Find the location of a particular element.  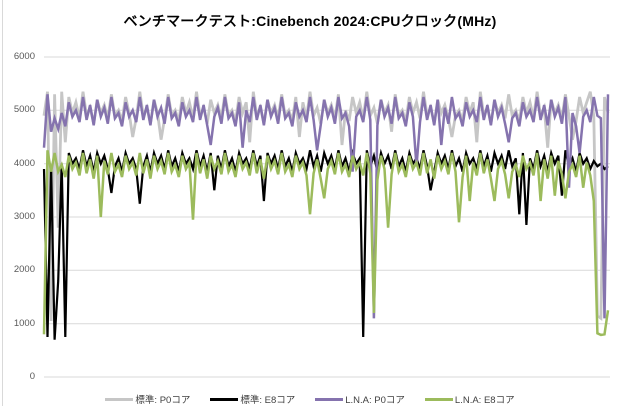

legend-swatch-std-p0 is located at coordinates (119, 399).